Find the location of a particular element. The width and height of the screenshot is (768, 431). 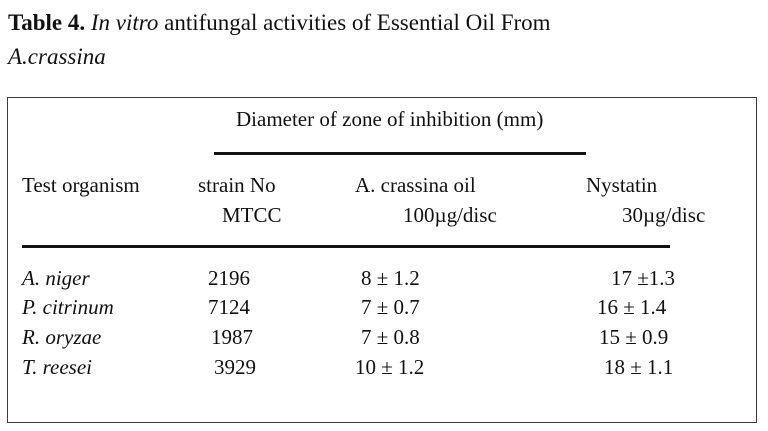

table-spanner-heading: Diameter of zone of inhibition (mm) is located at coordinates (390, 119).